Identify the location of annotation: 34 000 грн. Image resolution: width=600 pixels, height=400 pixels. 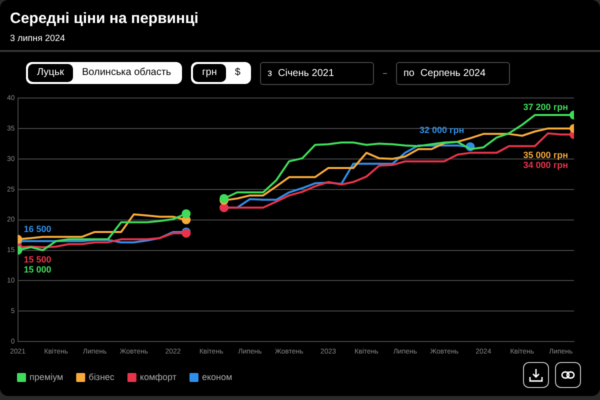
(545, 165).